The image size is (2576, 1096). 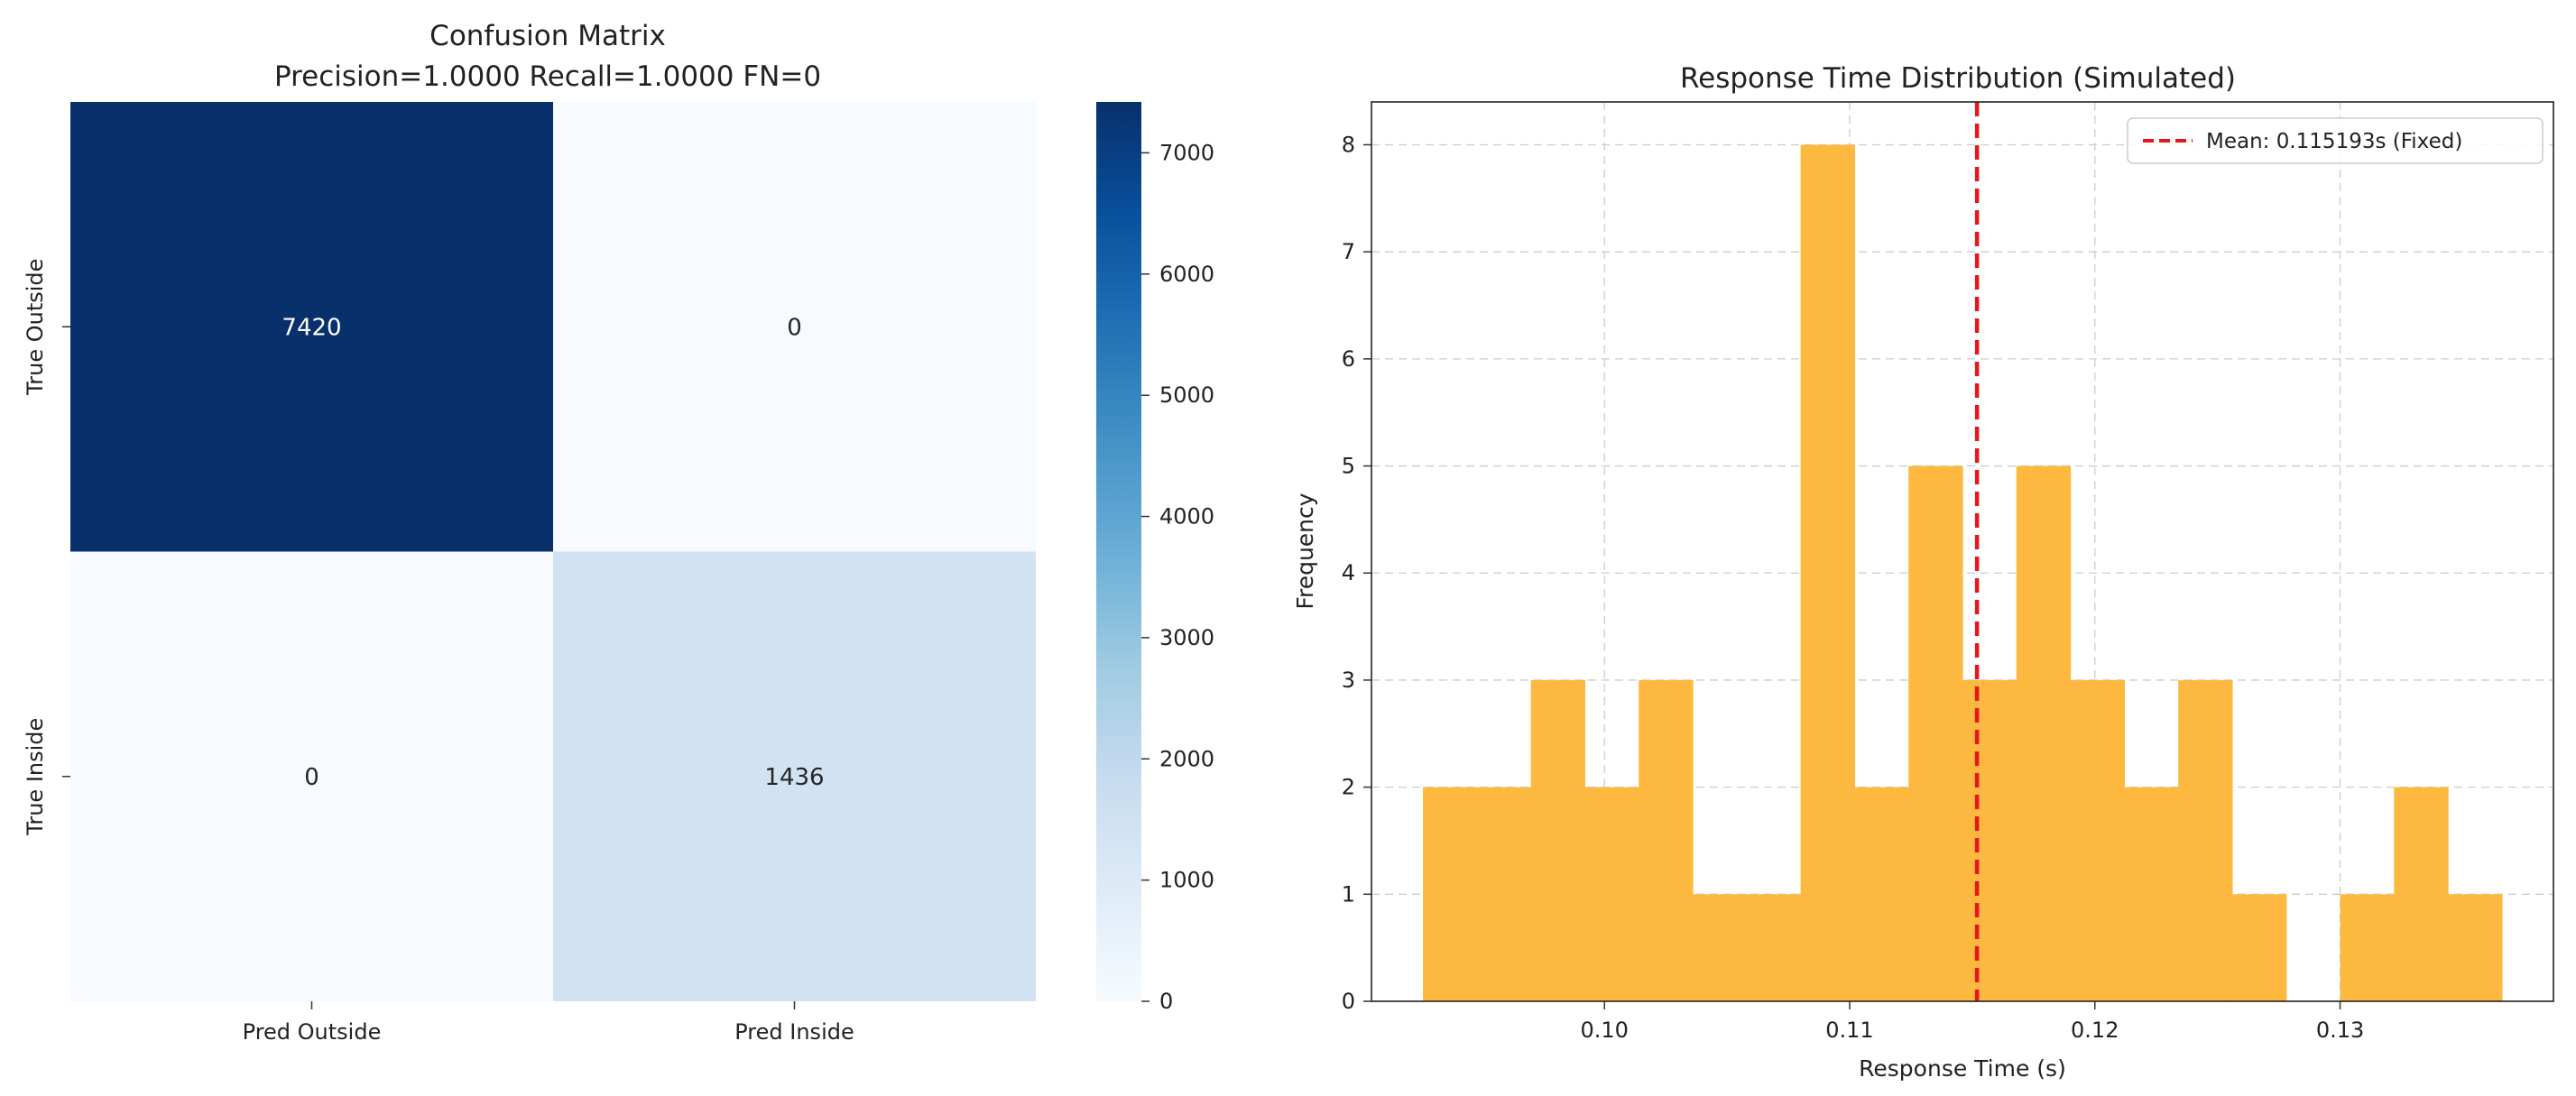 I want to click on hist-ytick-label: 5, so click(x=1348, y=466).